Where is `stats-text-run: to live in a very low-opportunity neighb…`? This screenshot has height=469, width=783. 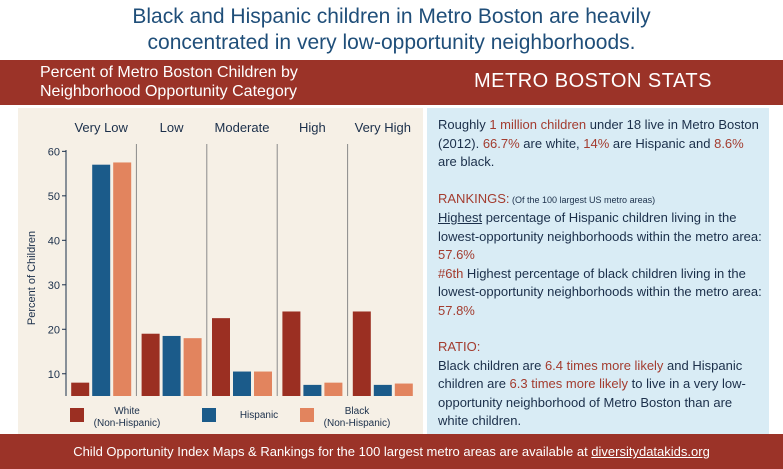
stats-text-run: to live in a very low-opportunity neighb… is located at coordinates (592, 402).